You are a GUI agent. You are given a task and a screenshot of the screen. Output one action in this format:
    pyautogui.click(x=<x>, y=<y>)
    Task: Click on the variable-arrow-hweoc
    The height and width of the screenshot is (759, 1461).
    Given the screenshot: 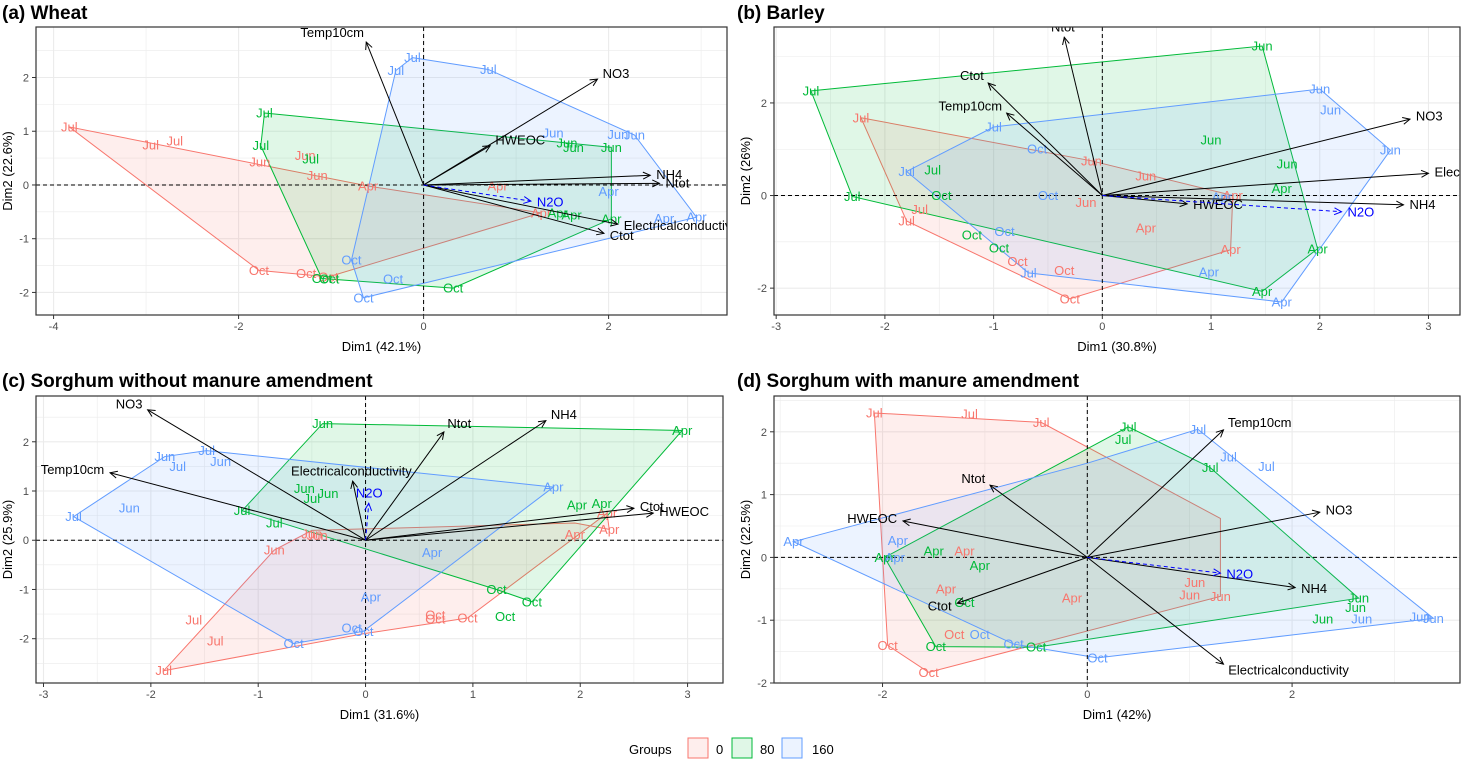 What is the action you would take?
    pyautogui.click(x=994, y=538)
    